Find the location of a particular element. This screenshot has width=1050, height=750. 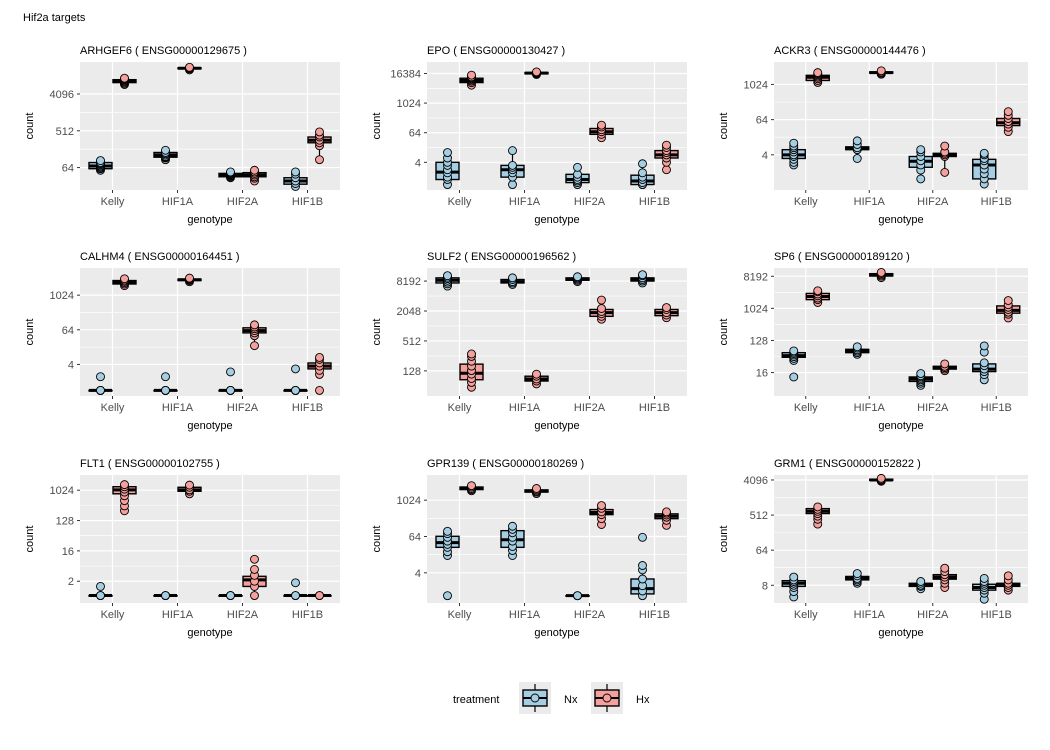

y-tick-label: 16 is located at coordinates (68, 552).